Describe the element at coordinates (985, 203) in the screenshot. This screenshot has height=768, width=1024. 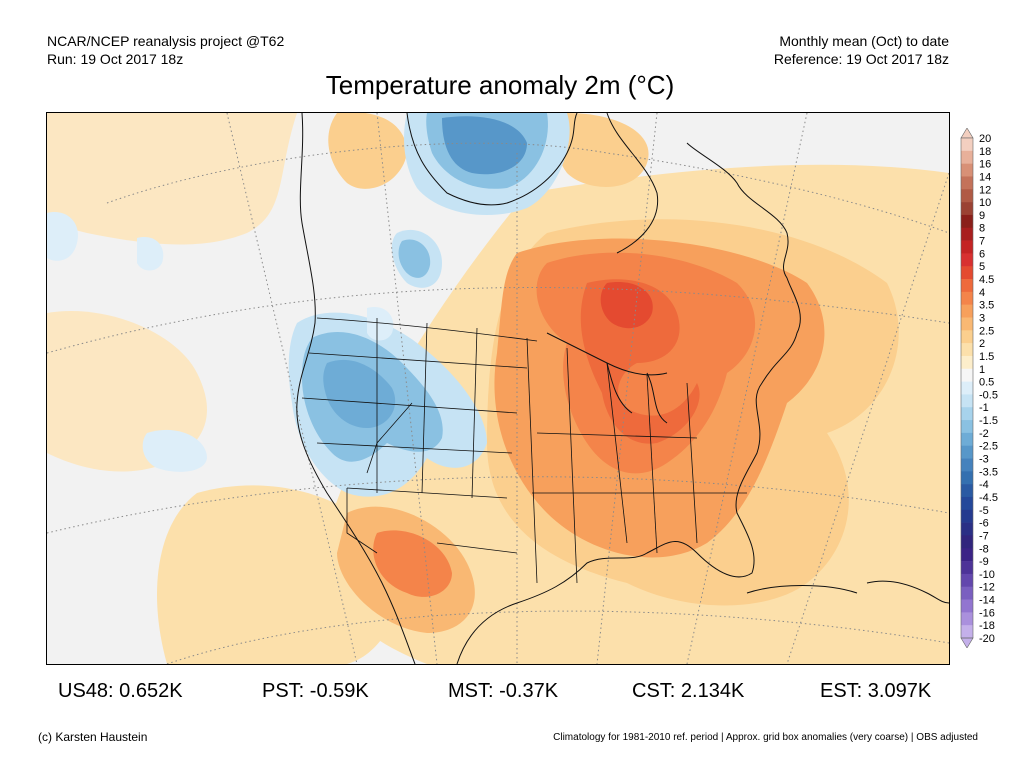
I see `colorbar-label: 10` at that location.